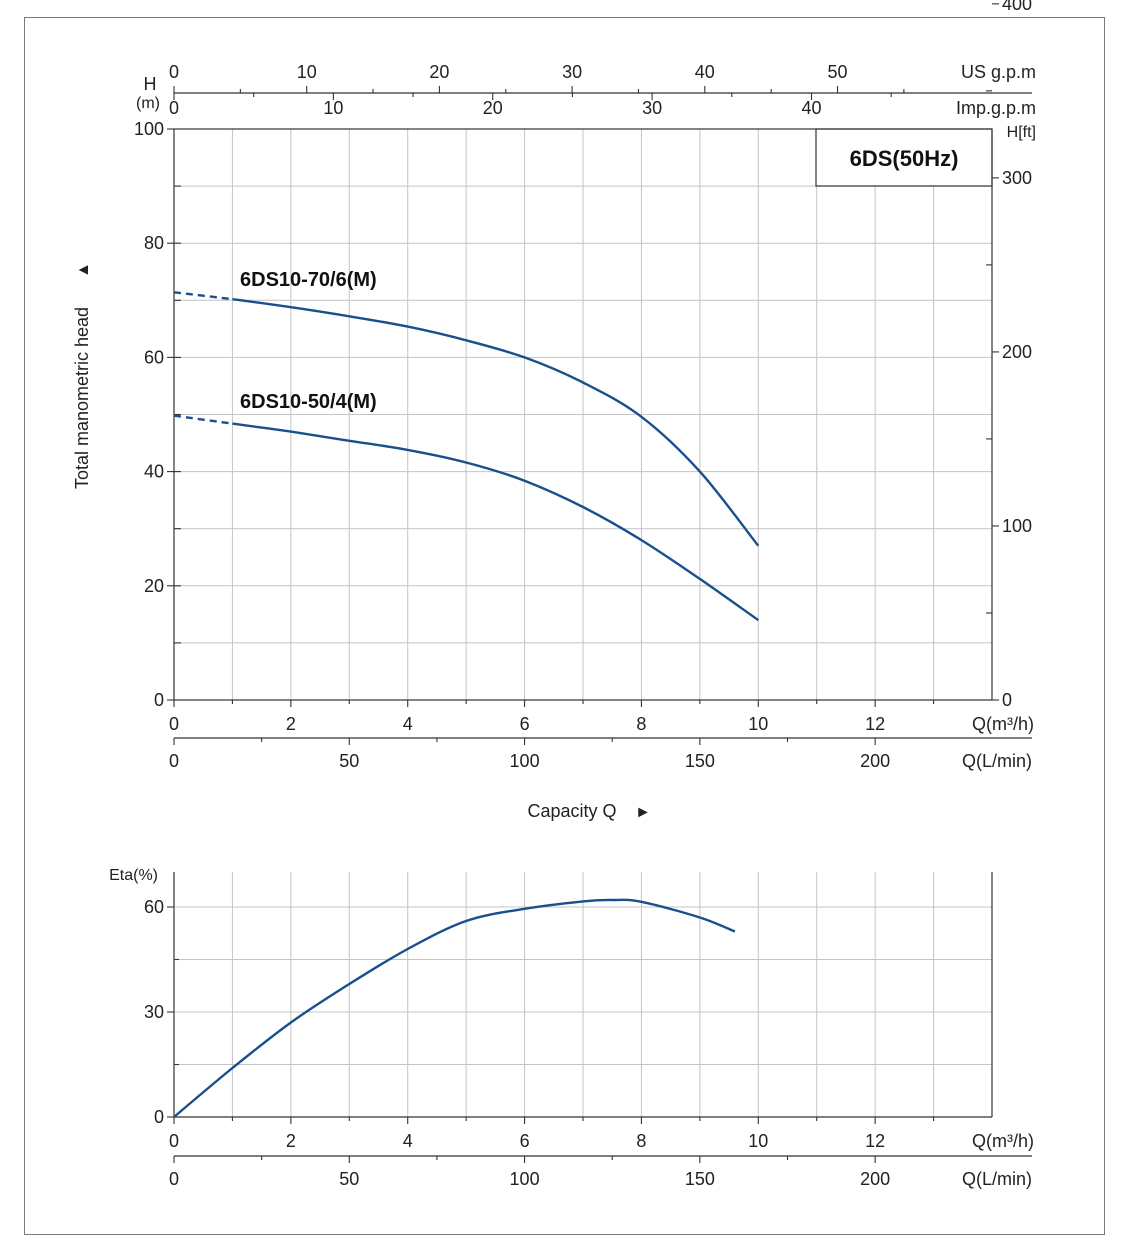  I want to click on left-axis-unit-m: (m), so click(148, 103).